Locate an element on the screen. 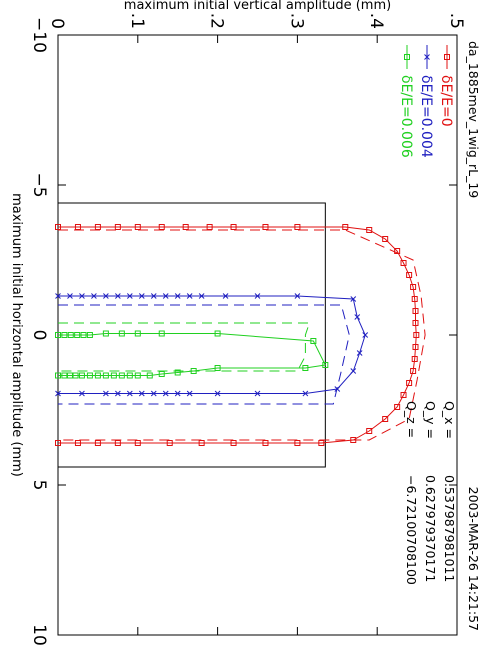  x-tick-label: −5 is located at coordinates (39, 184).